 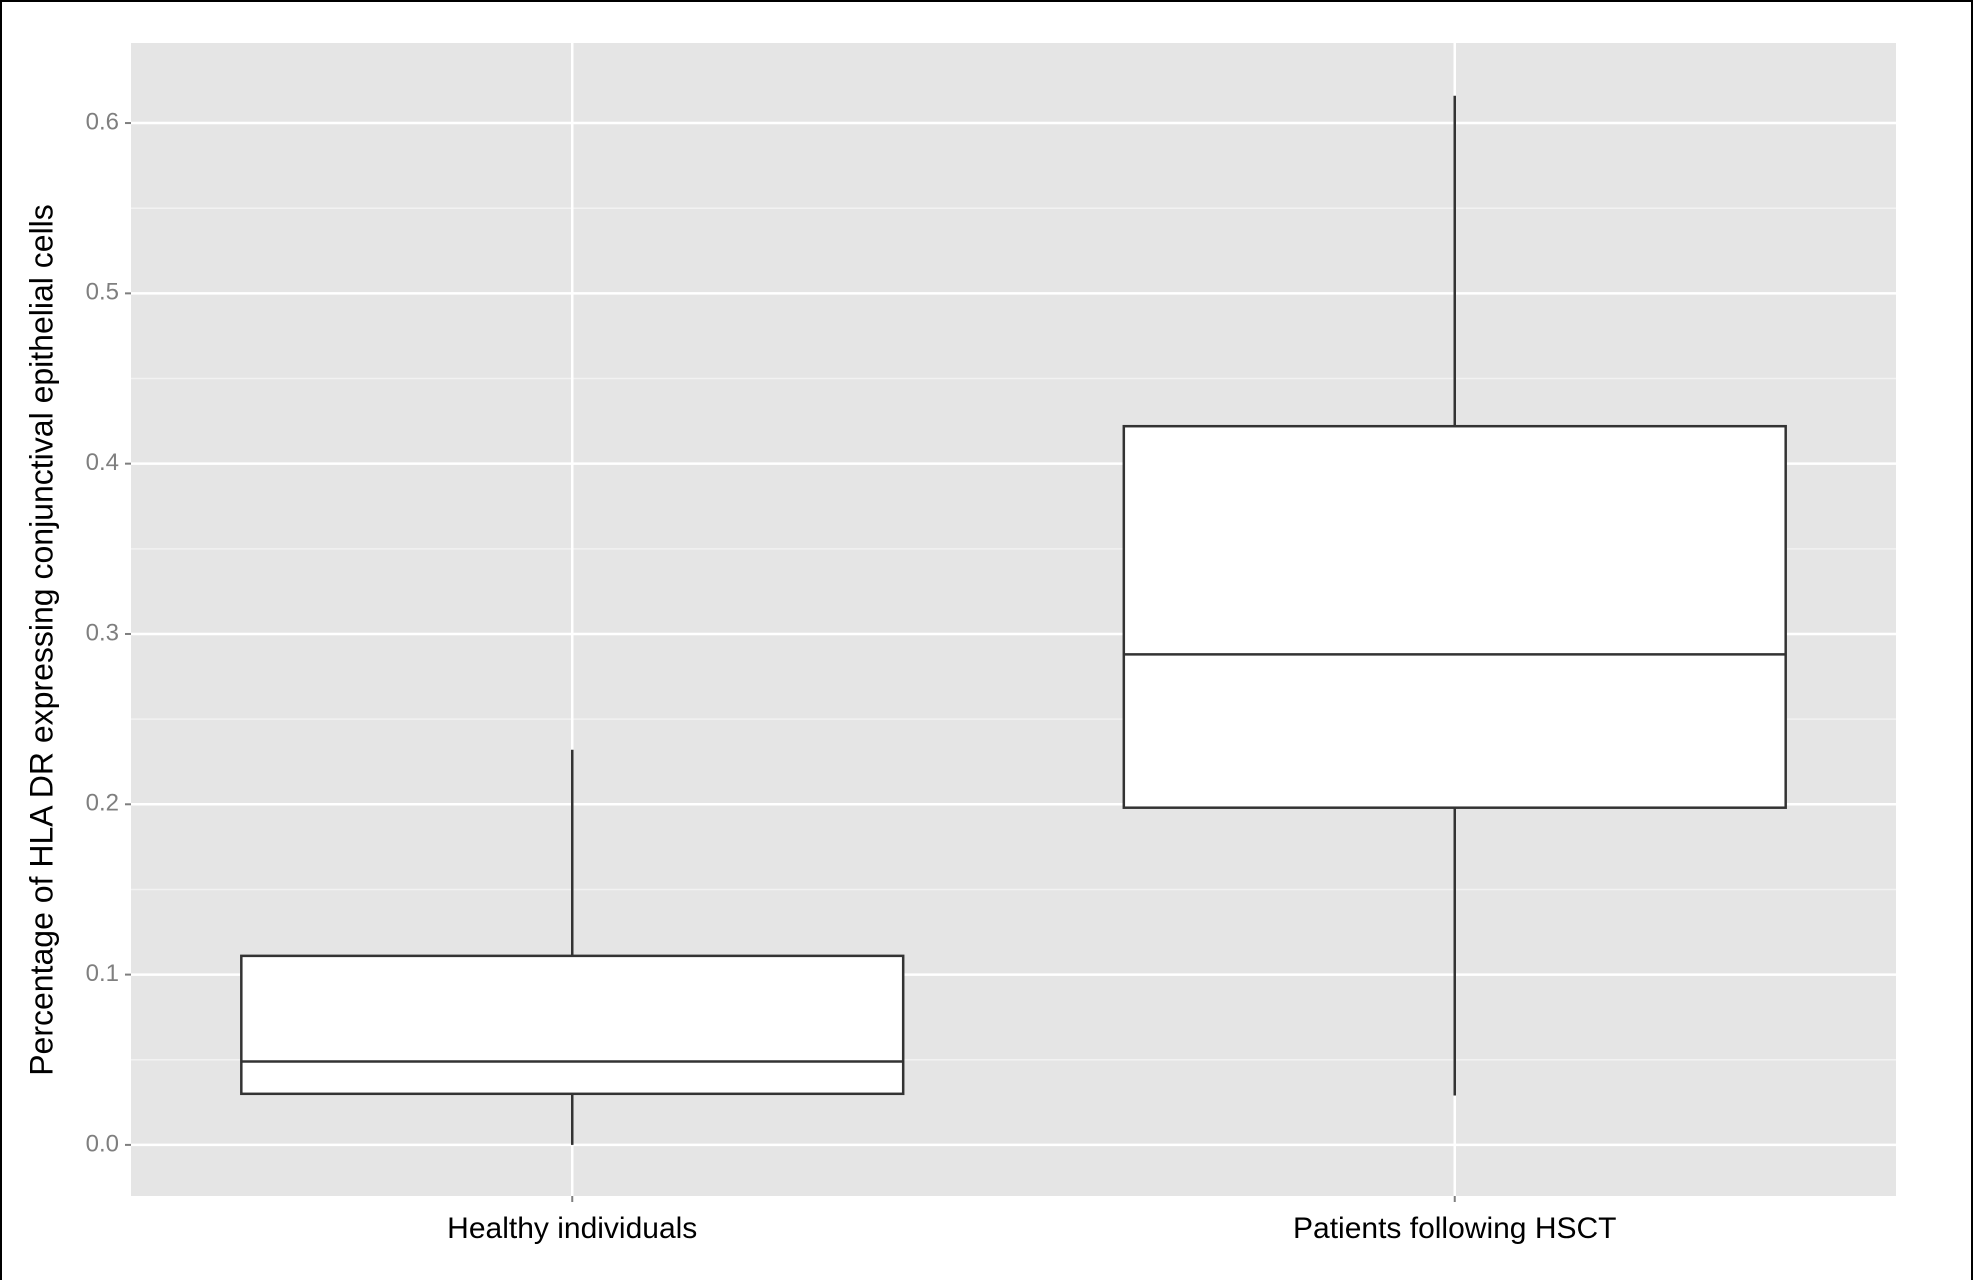 I want to click on x-tick-label: Healthy individuals, so click(x=572, y=1228).